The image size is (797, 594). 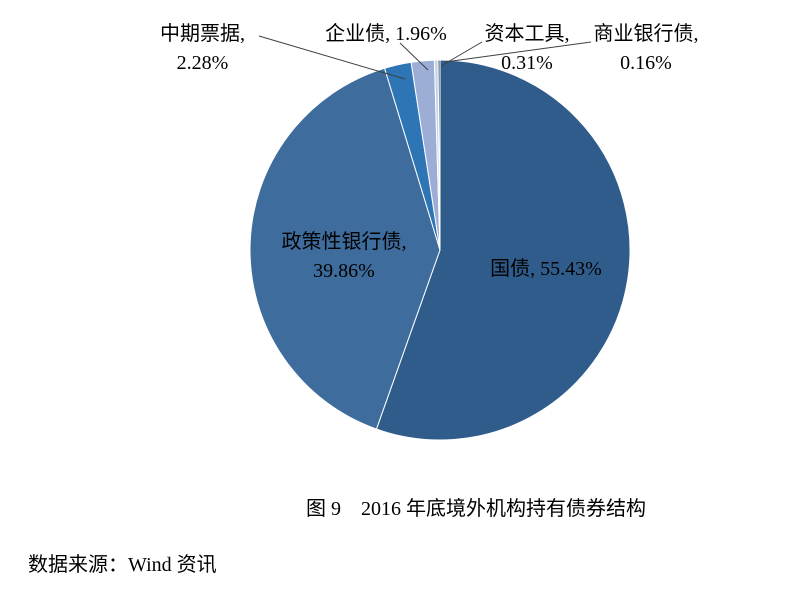 I want to click on leader-line-mtn, so click(x=332, y=57).